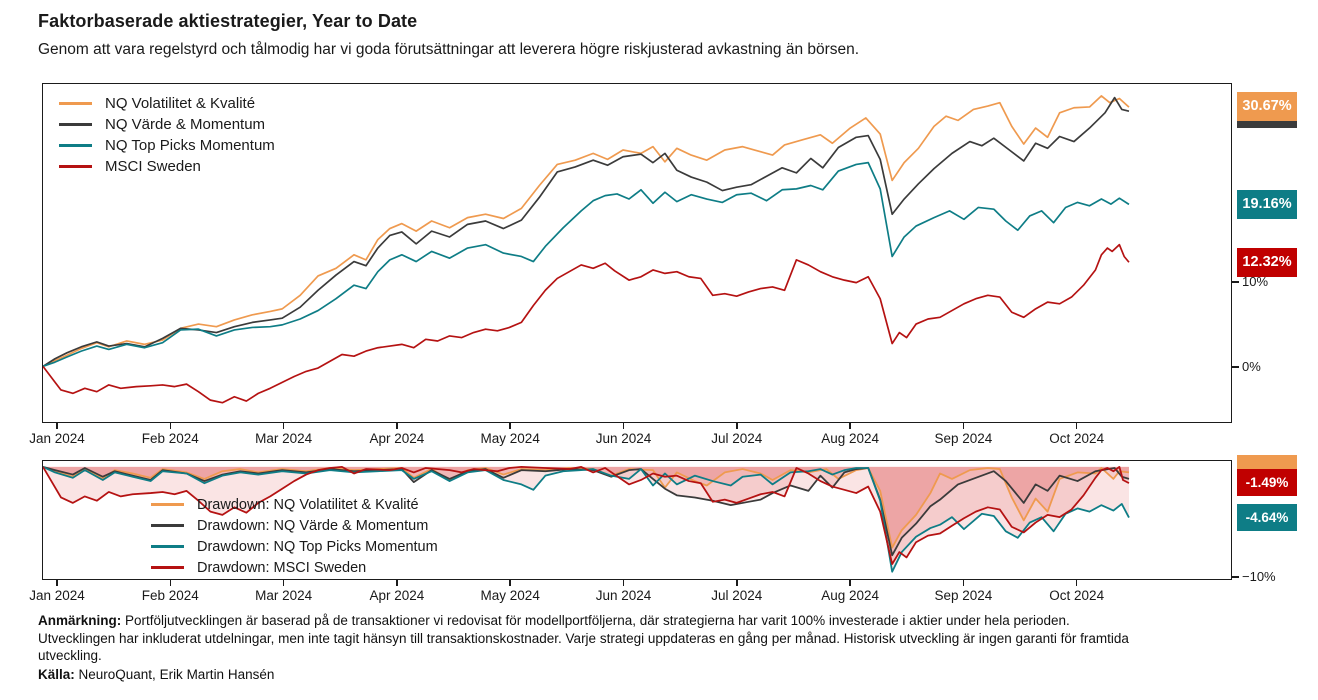 The height and width of the screenshot is (700, 1318). I want to click on legend-label: NQ Top Picks Momentum, so click(190, 145).